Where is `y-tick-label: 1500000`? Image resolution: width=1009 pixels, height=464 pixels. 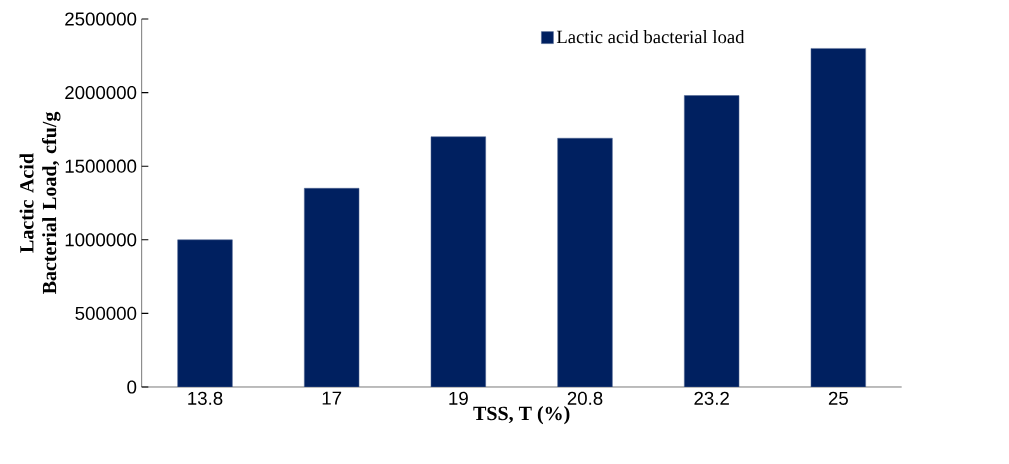 y-tick-label: 1500000 is located at coordinates (101, 166).